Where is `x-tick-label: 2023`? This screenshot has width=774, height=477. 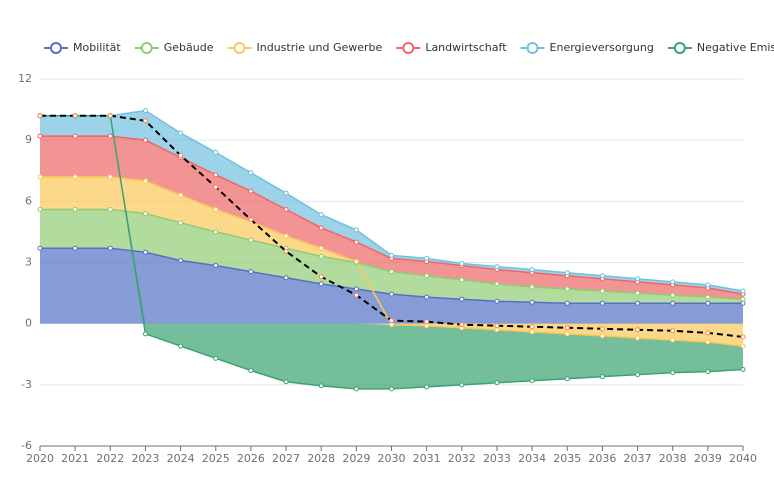 x-tick-label: 2023 is located at coordinates (145, 458).